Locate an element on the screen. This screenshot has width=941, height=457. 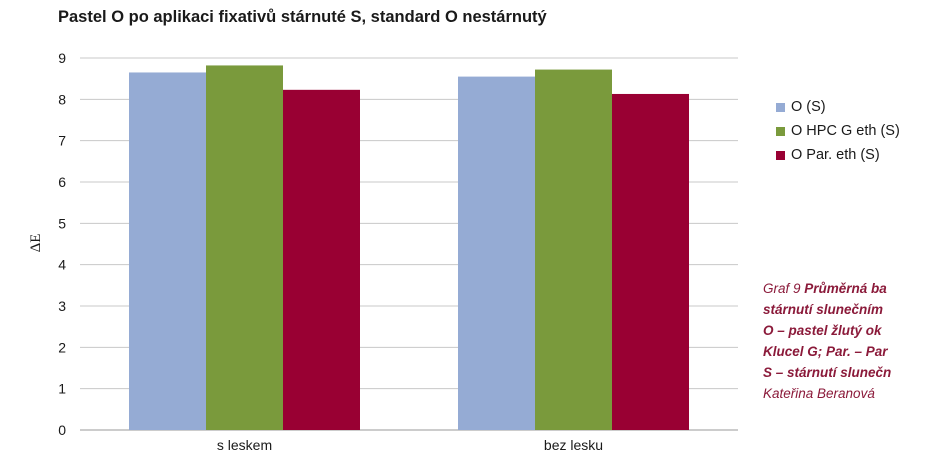
y-tick-label: 9 is located at coordinates (62, 58).